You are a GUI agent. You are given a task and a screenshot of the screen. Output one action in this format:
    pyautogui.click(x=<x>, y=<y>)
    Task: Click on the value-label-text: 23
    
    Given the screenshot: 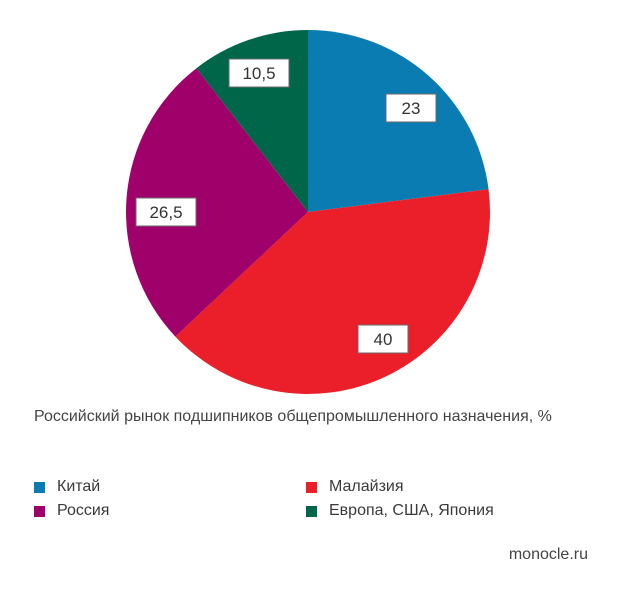 What is the action you would take?
    pyautogui.click(x=411, y=108)
    